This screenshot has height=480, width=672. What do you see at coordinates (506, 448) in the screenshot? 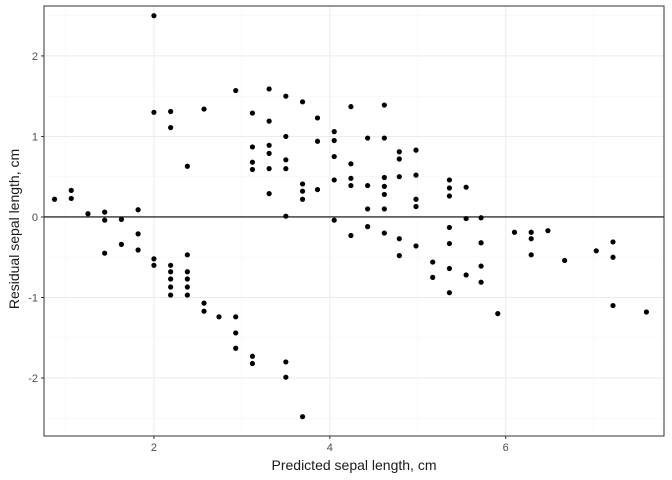
I see `x-tick-label: 6` at bounding box center [506, 448].